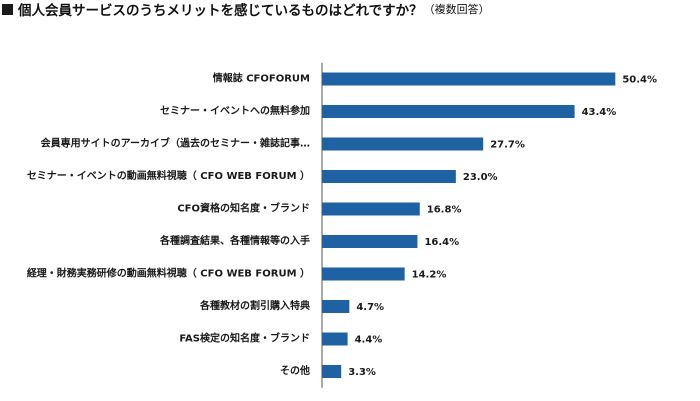 The image size is (700, 401). Describe the element at coordinates (456, 9) in the screenshot. I see `chart-title-note: （複数回答）` at that location.